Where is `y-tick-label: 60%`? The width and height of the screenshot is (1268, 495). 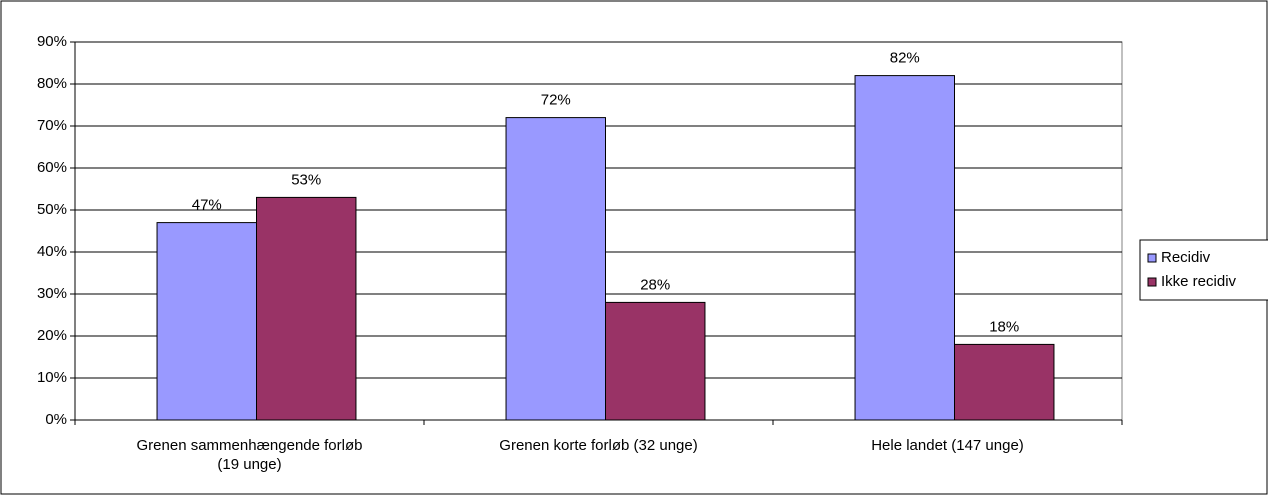 y-tick-label: 60% is located at coordinates (52, 167).